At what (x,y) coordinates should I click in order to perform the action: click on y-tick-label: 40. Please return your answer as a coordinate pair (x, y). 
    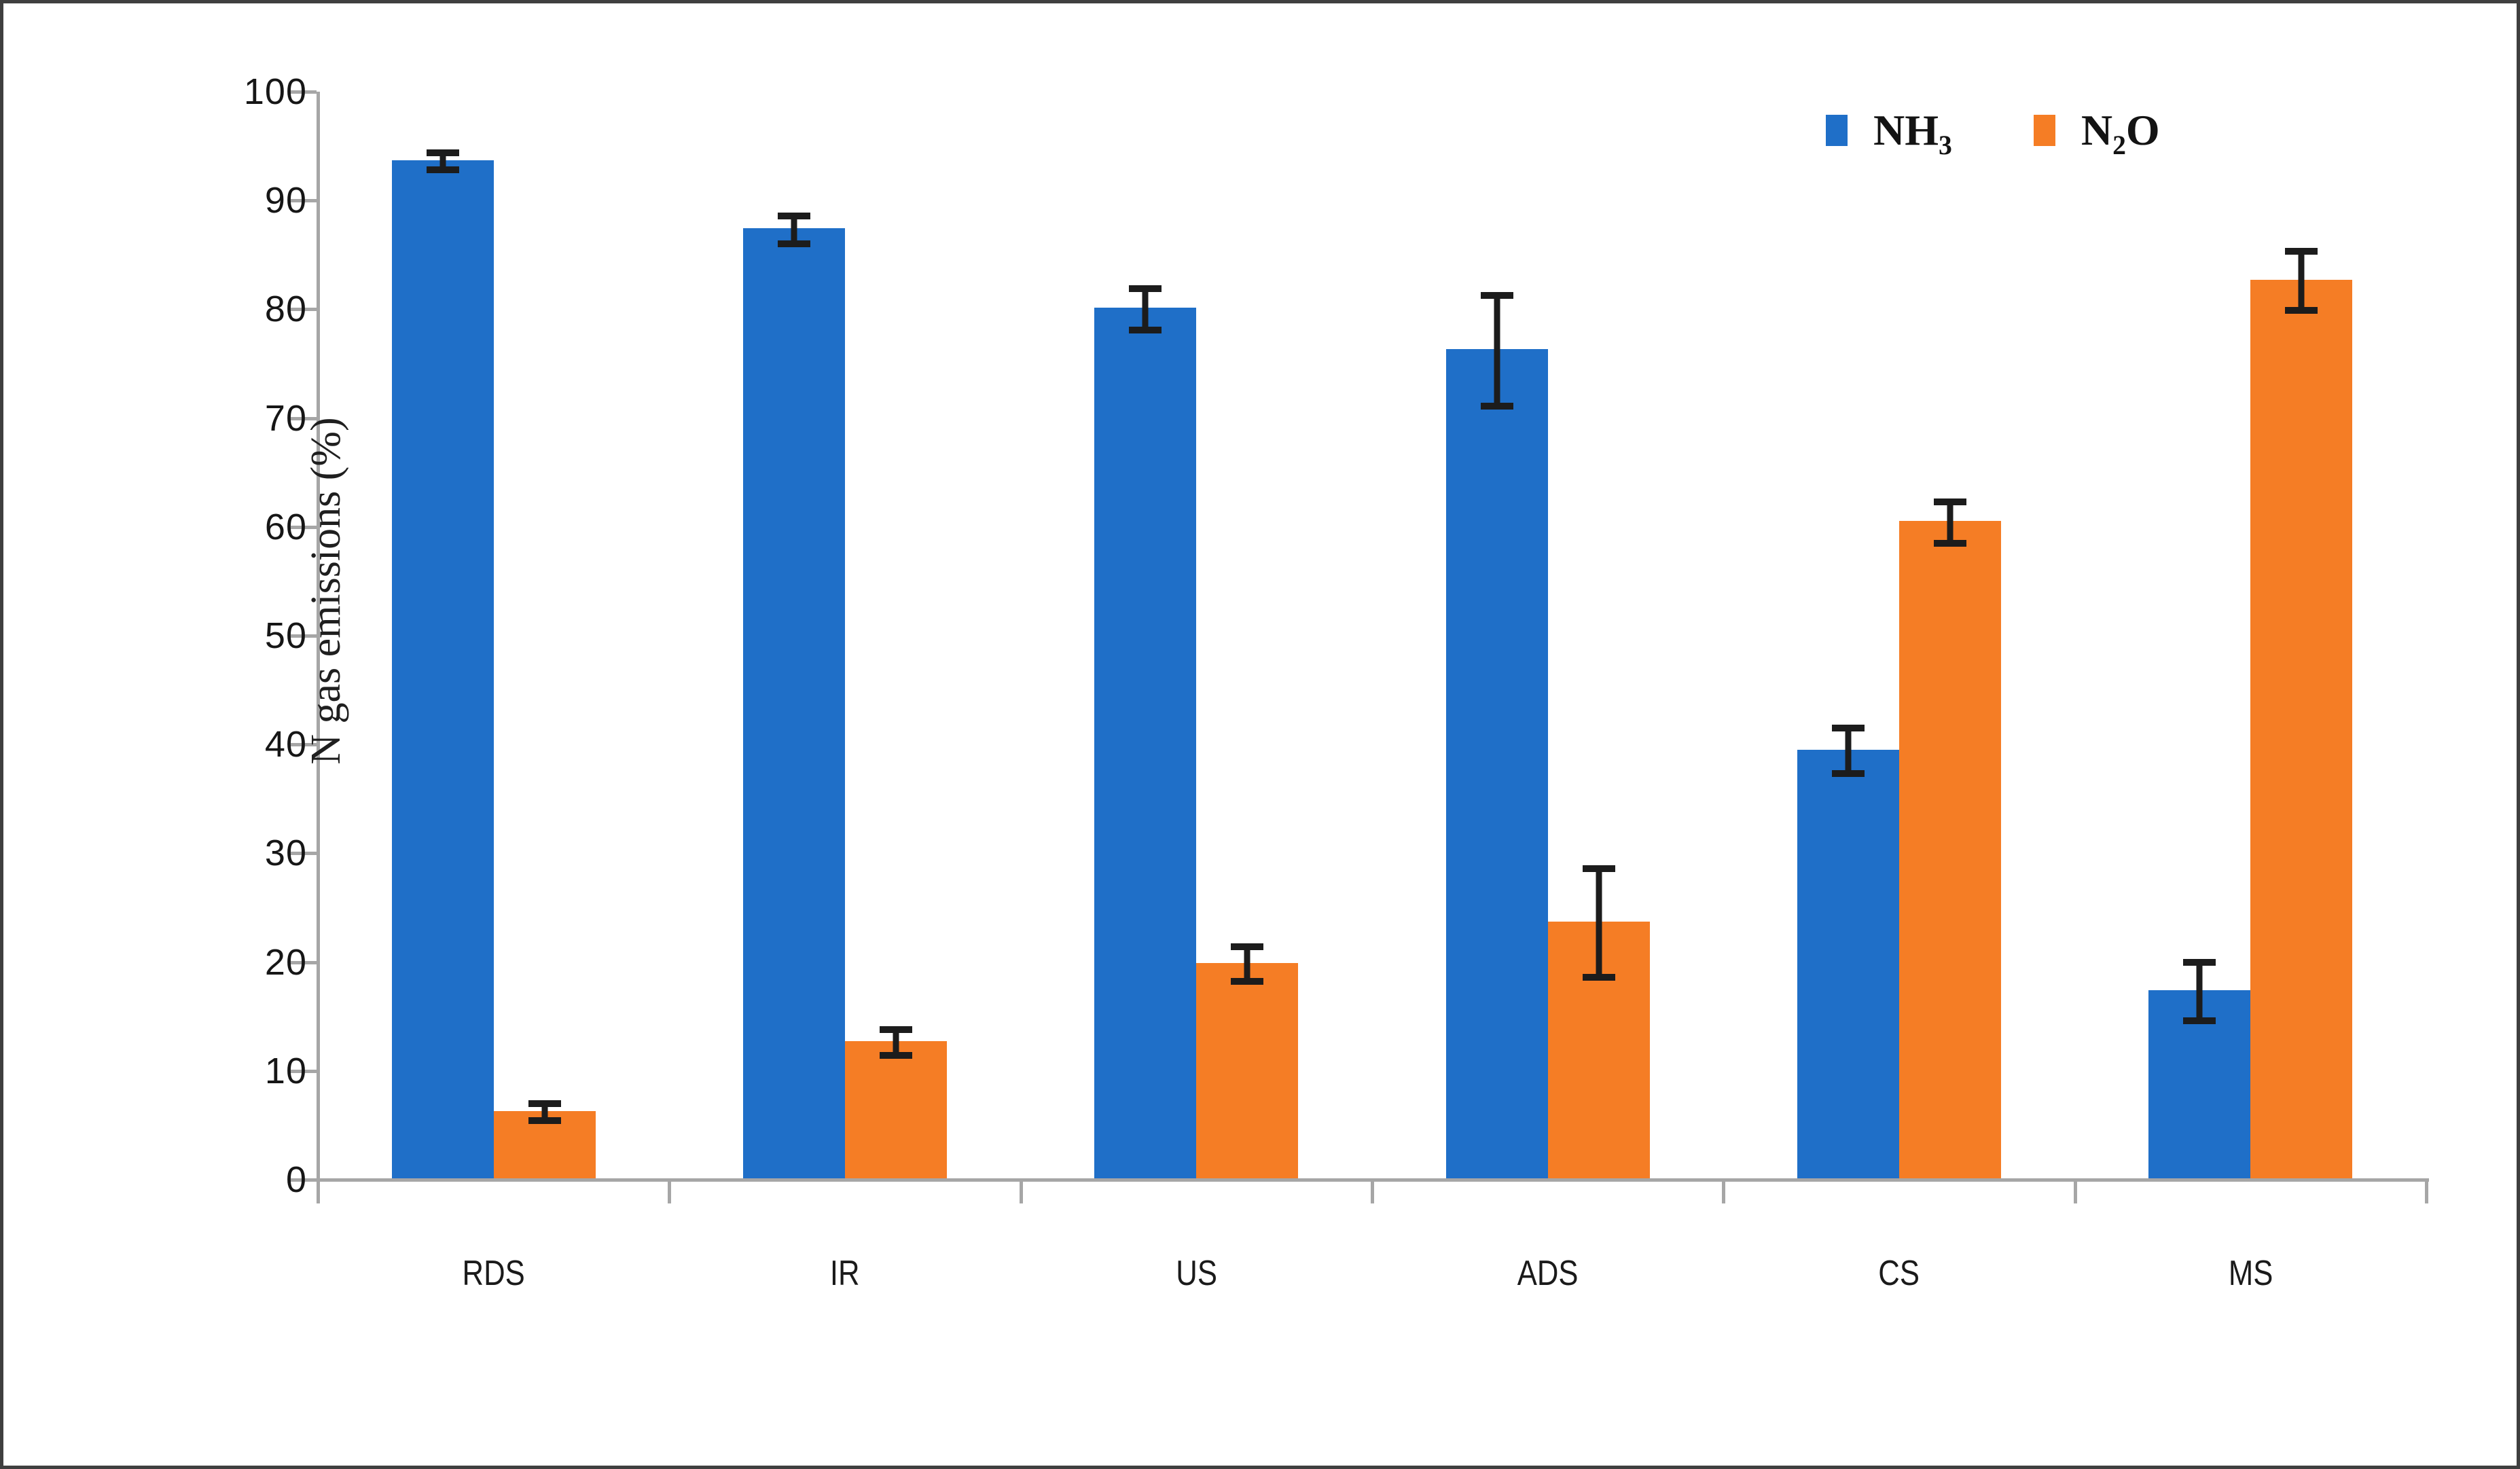
    Looking at the image, I should click on (285, 744).